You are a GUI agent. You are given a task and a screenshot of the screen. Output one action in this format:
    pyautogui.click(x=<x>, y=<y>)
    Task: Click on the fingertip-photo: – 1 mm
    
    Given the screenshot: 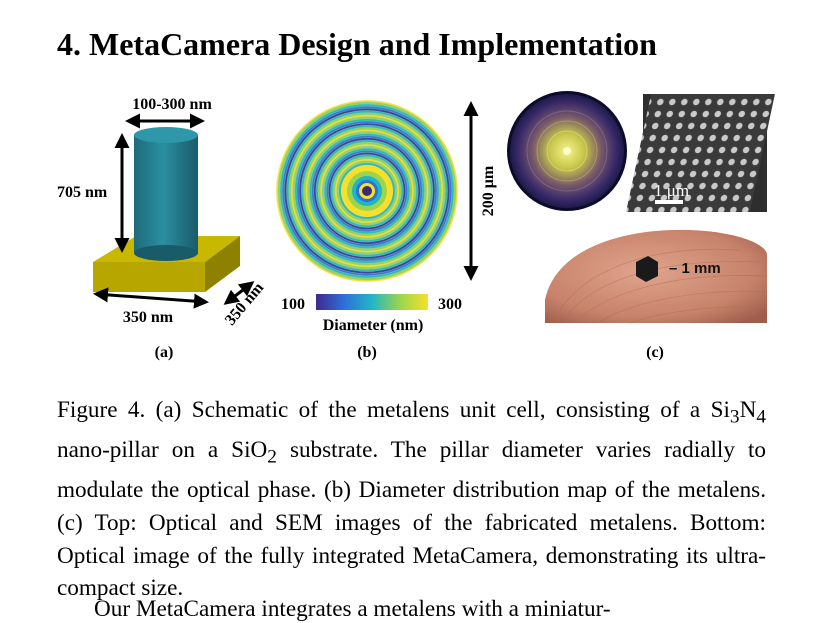 What is the action you would take?
    pyautogui.click(x=656, y=272)
    